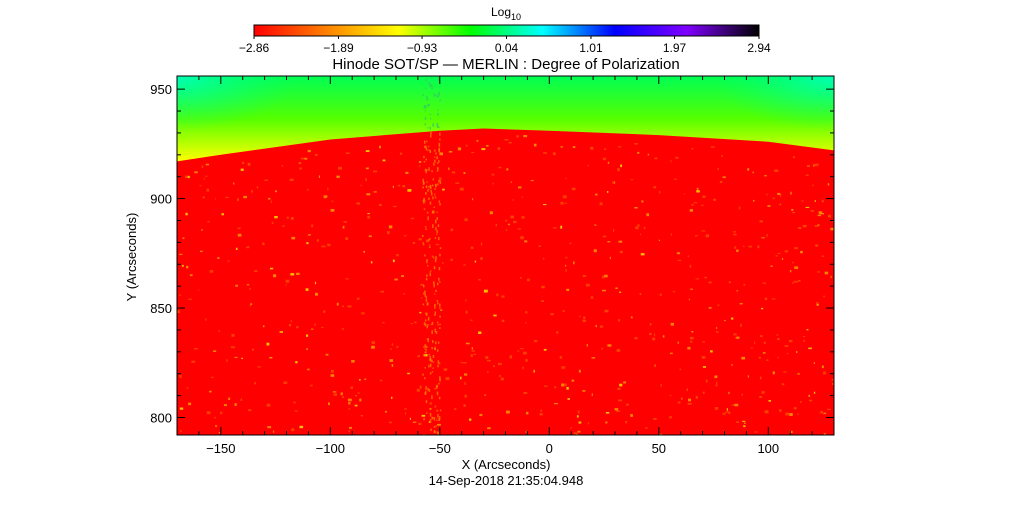 The image size is (1011, 512). What do you see at coordinates (505, 45) in the screenshot?
I see `colorbar-ticks: −2.86 −1.89 −0.93 0.04 1.01 1.97 2.94` at bounding box center [505, 45].